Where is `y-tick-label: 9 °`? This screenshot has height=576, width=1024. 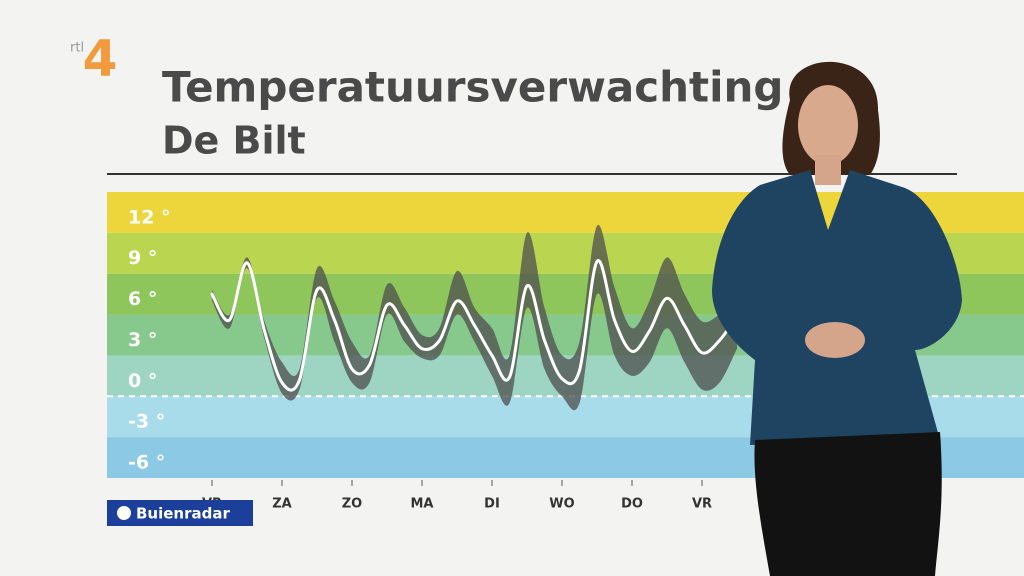
y-tick-label: 9 ° is located at coordinates (142, 258).